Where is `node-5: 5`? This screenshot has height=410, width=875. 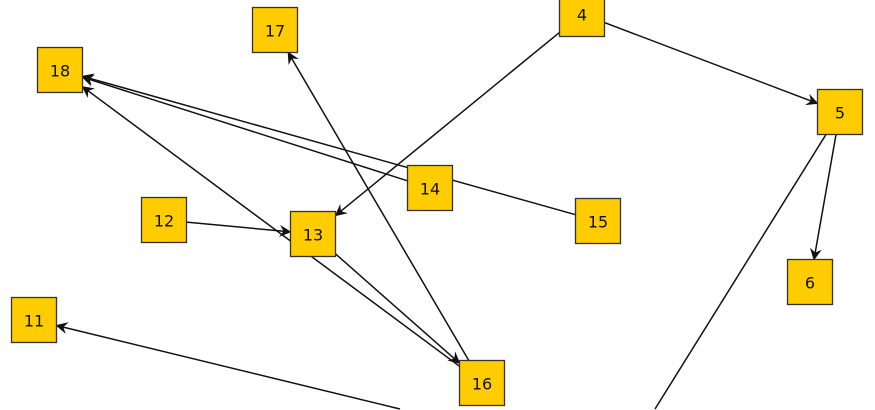
node-5: 5 is located at coordinates (840, 112).